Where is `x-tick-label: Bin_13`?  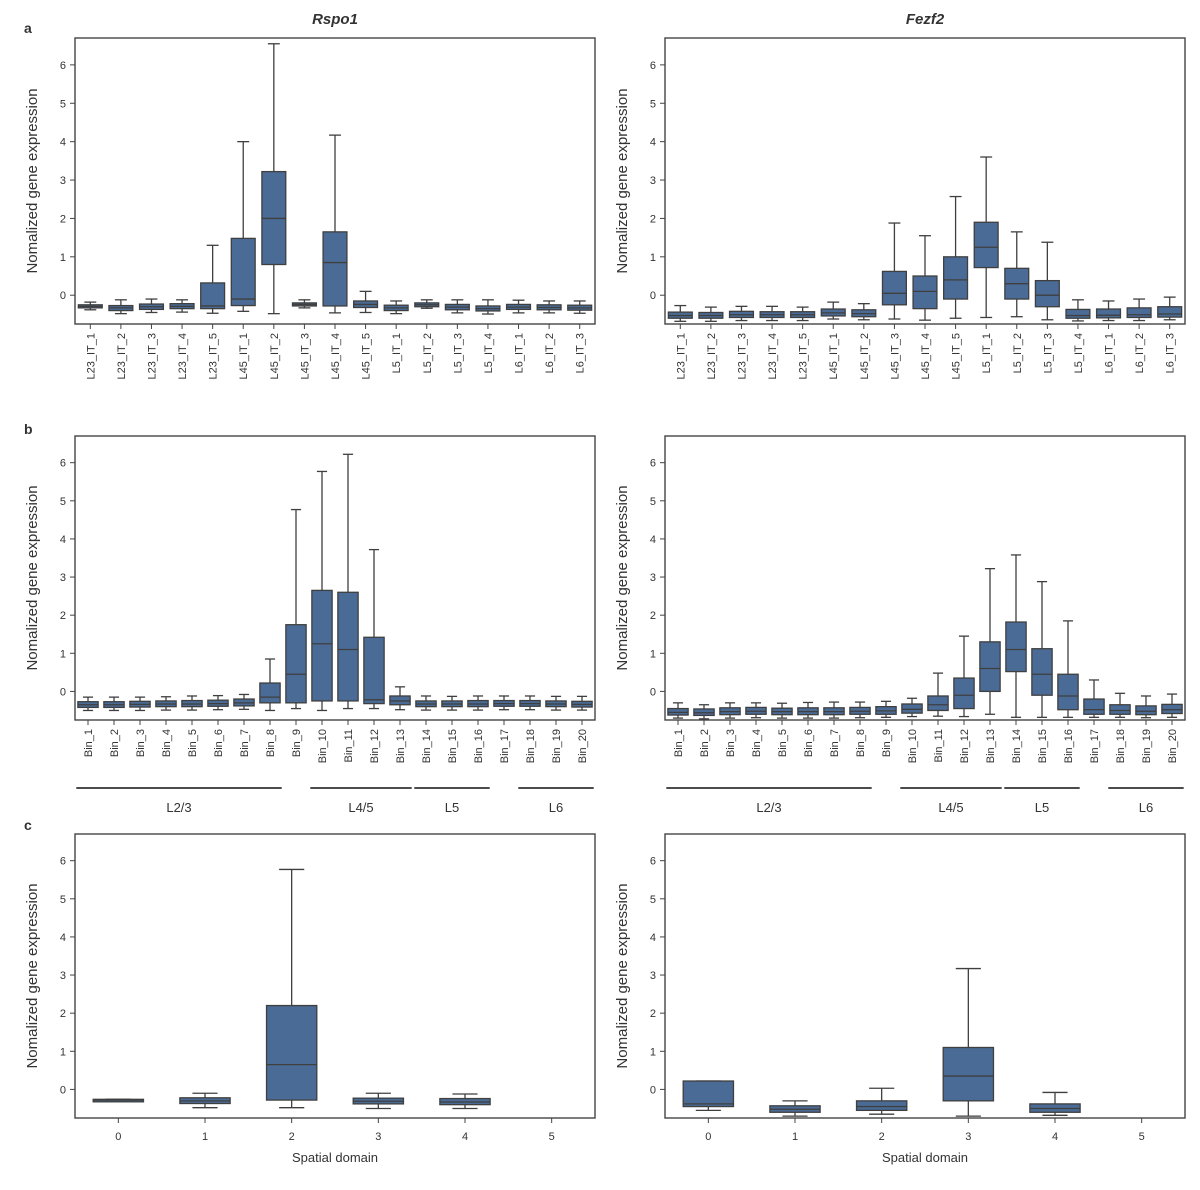 x-tick-label: Bin_13 is located at coordinates (991, 746).